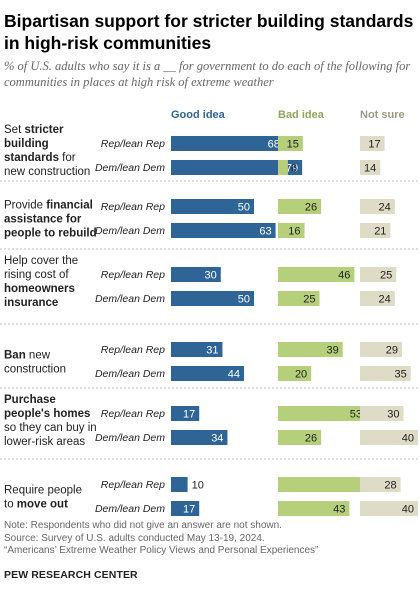 This screenshot has width=420, height=601. I want to click on data-label-dem-0: 79, so click(292, 169).